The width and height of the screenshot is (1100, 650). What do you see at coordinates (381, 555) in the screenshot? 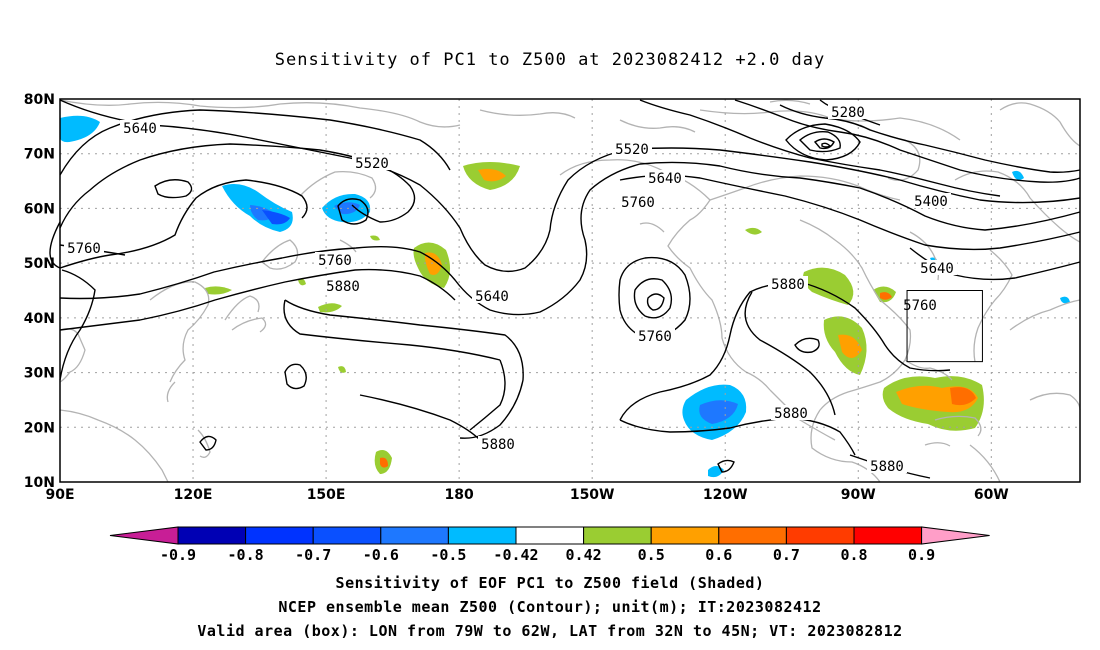
I see `colorbar-tick-label: -0.6` at bounding box center [381, 555].